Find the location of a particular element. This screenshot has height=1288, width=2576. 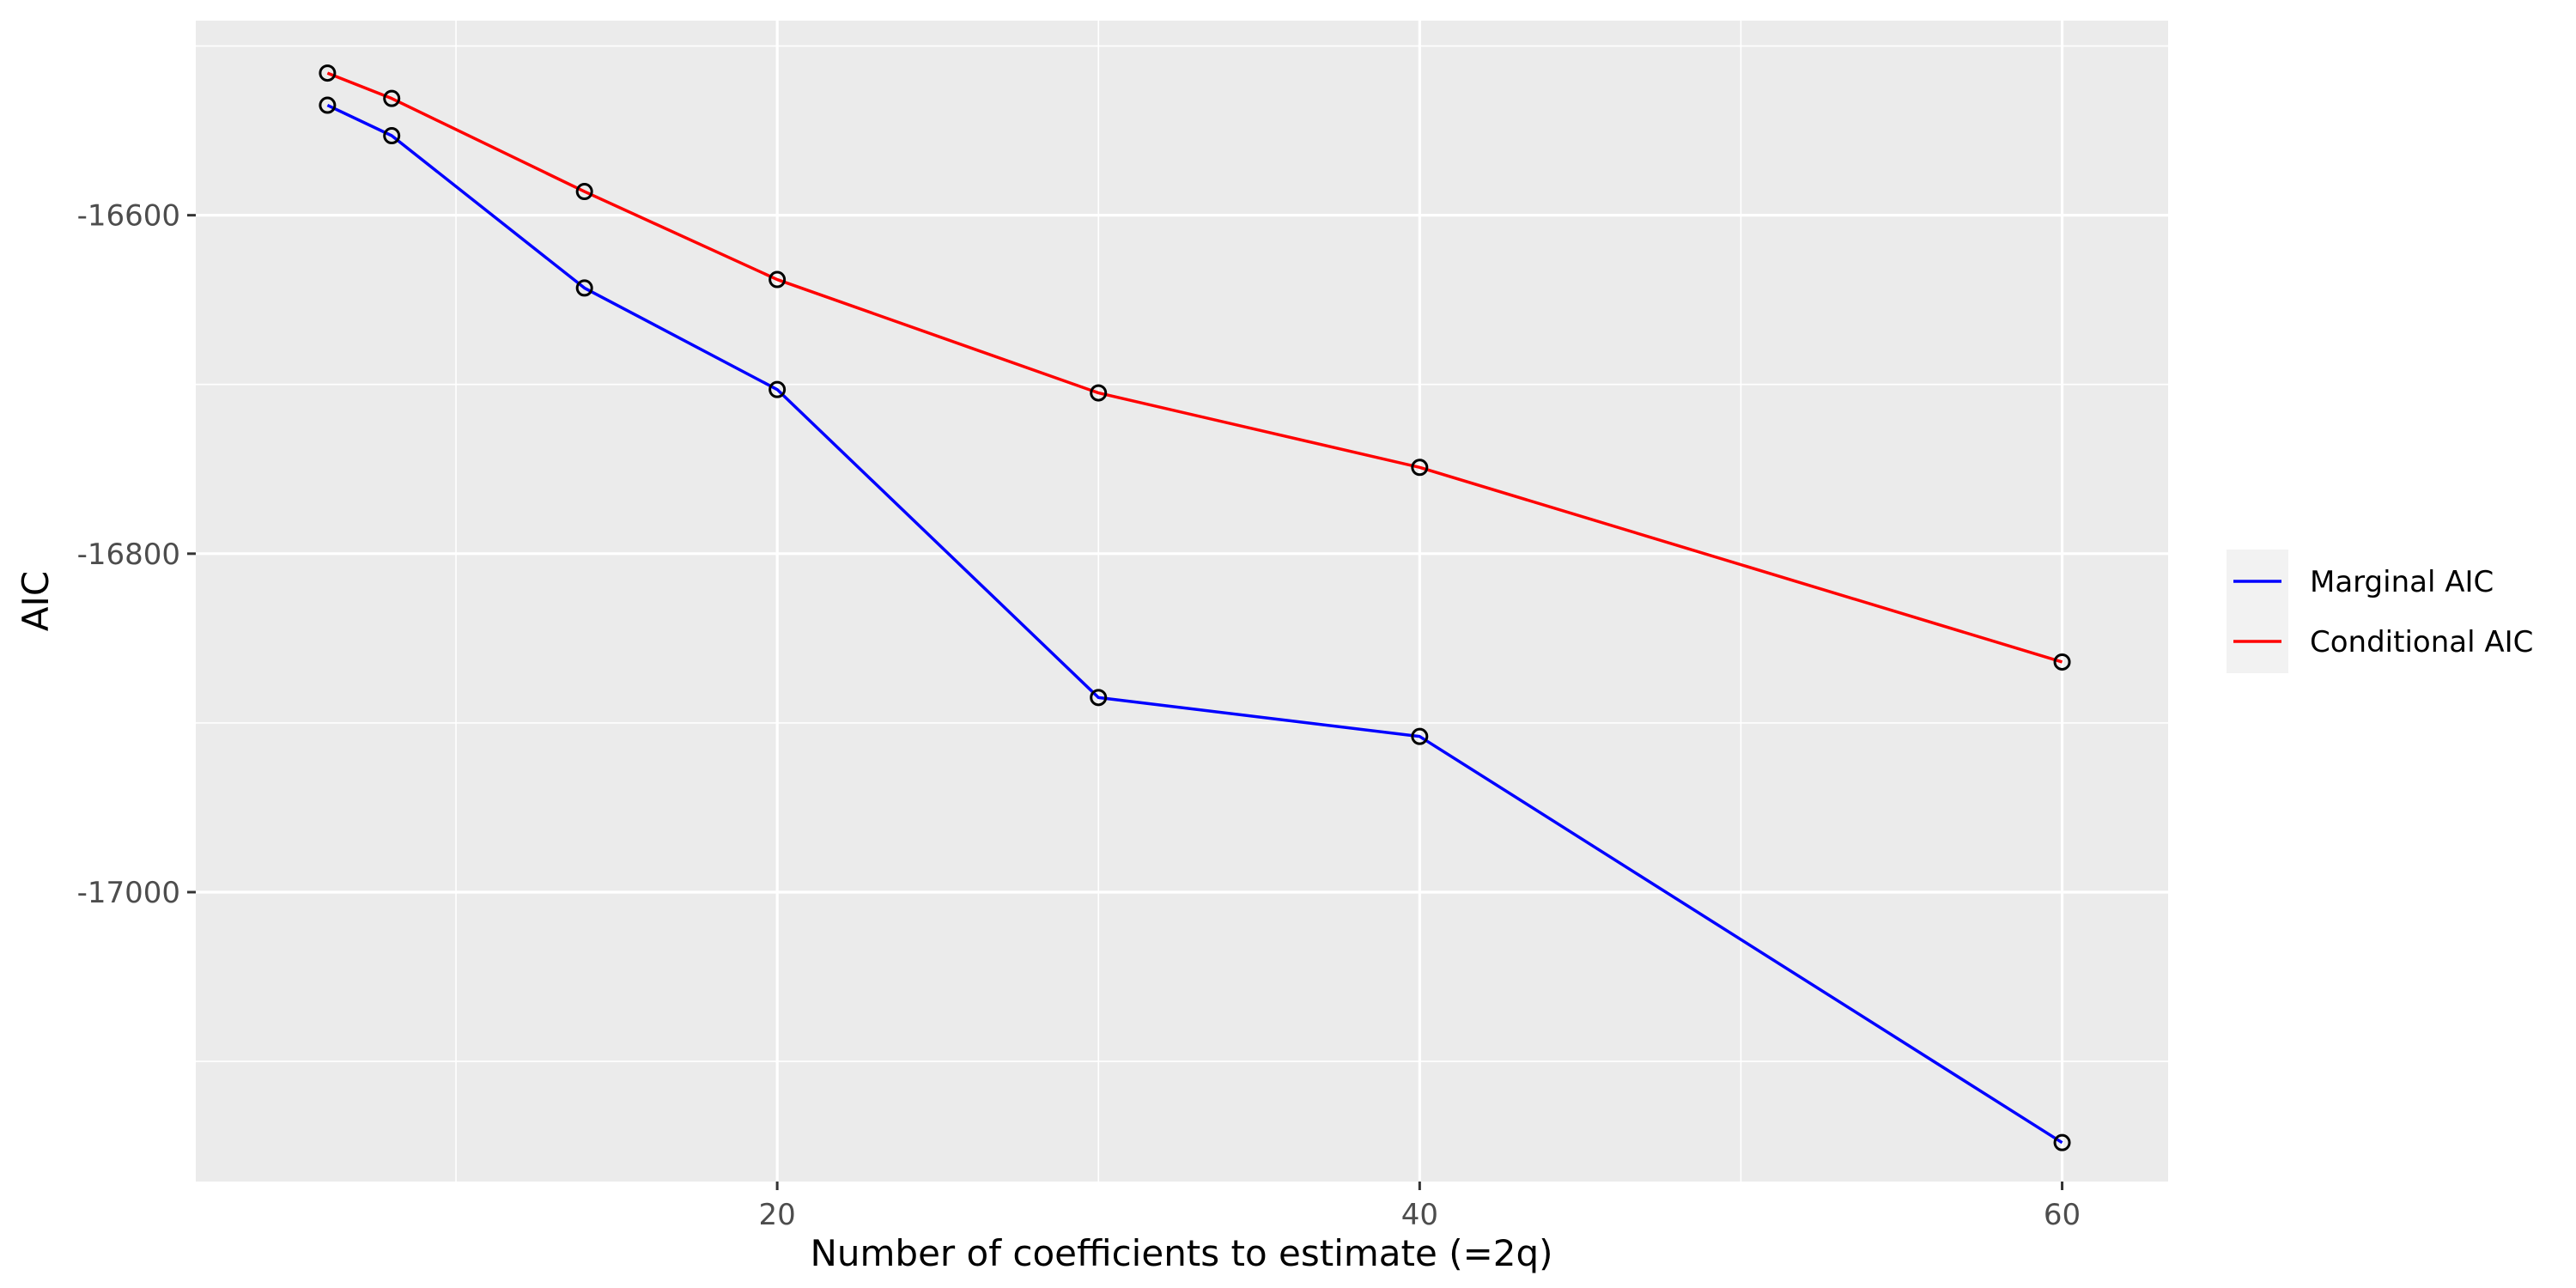

y-axis-ticks: -16600 -16800 -17000 is located at coordinates (137, 554).